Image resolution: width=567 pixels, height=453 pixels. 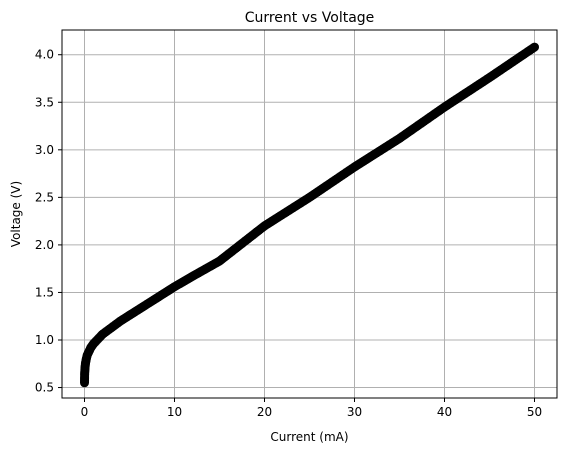 I want to click on x-axis-label: Current (mA), so click(x=309, y=437).